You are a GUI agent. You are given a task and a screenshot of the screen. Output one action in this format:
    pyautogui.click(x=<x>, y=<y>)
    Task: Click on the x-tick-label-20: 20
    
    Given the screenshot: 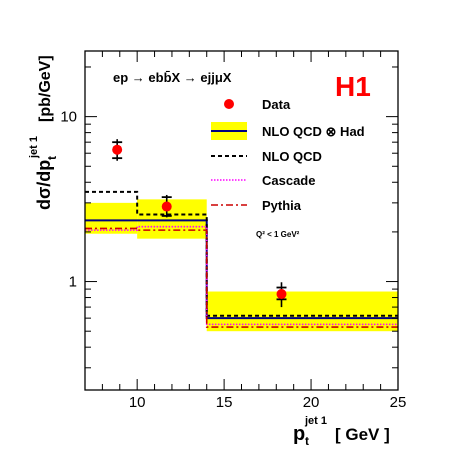 What is the action you would take?
    pyautogui.click(x=311, y=402)
    